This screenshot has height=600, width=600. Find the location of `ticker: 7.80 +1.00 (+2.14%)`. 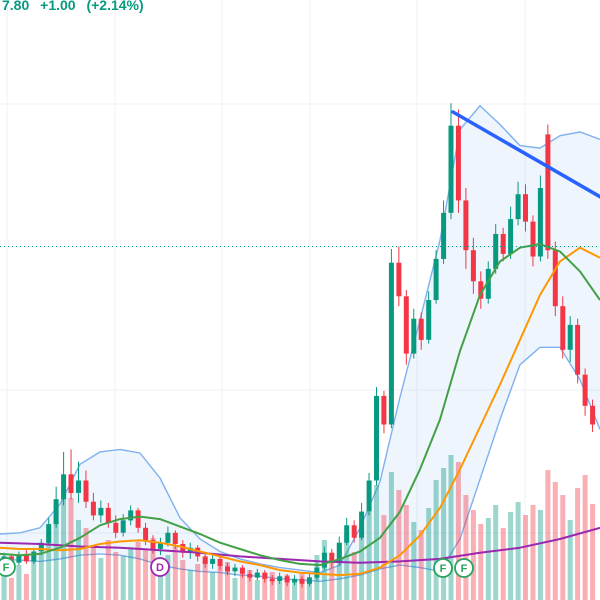

ticker: 7.80 +1.00 (+2.14%) is located at coordinates (76, 6).